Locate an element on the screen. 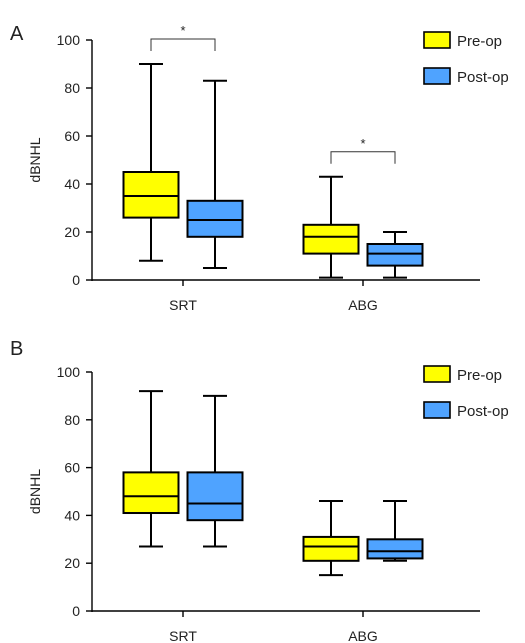  panel-letter: A is located at coordinates (17, 34).